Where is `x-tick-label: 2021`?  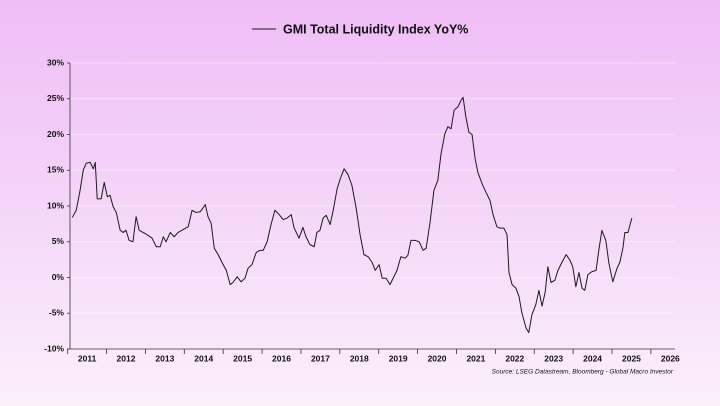
x-tick-label: 2021 is located at coordinates (475, 358).